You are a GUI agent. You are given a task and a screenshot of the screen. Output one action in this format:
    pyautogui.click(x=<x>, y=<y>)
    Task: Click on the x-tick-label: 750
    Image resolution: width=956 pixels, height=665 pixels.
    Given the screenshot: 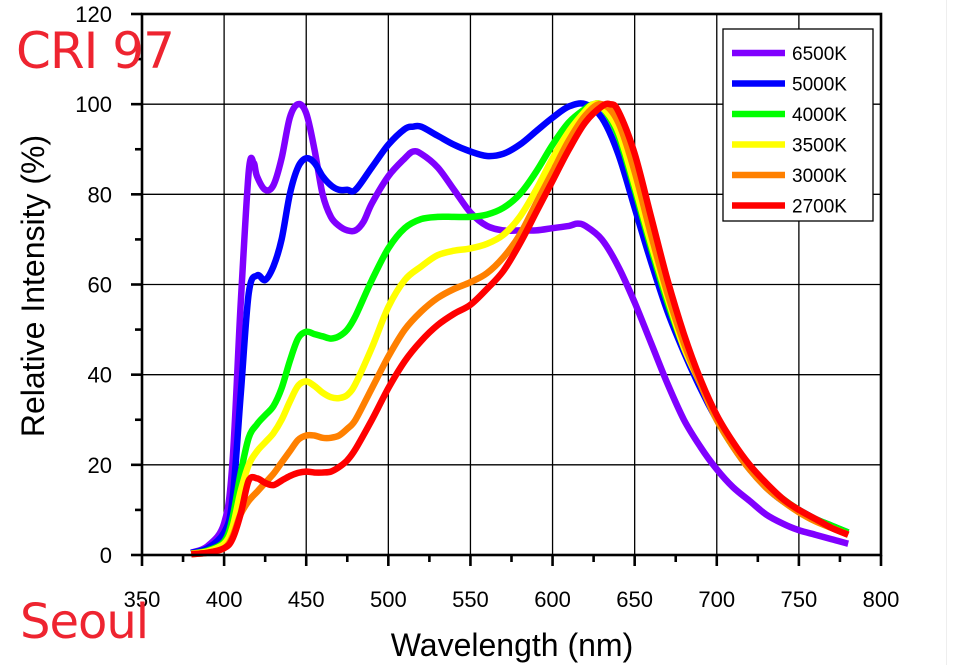 What is the action you would take?
    pyautogui.click(x=799, y=599)
    